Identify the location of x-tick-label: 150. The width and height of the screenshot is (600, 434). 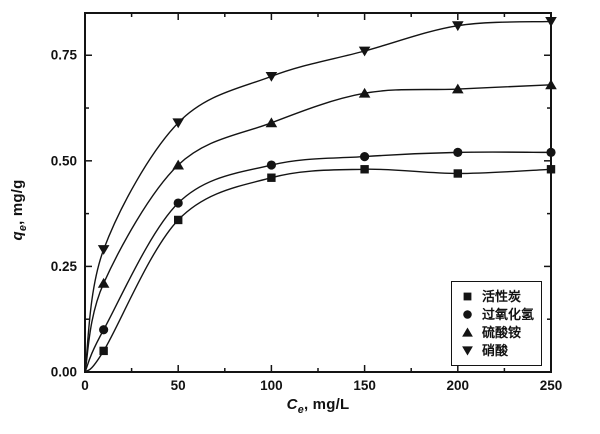
(364, 385).